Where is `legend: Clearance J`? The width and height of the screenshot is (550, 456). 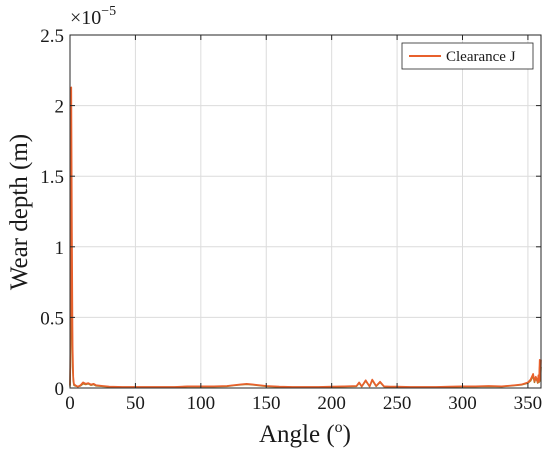 legend: Clearance J is located at coordinates (467, 56).